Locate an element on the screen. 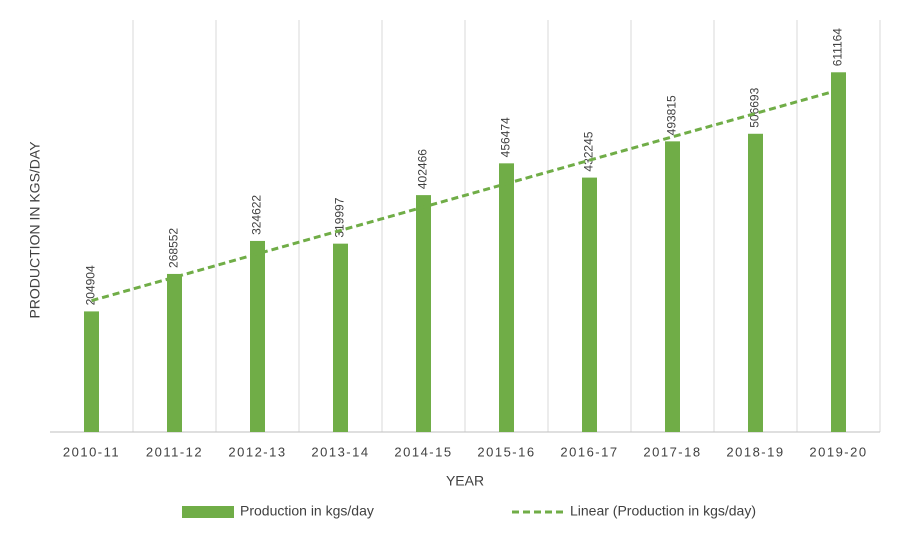  value-label: 456474 is located at coordinates (506, 137).